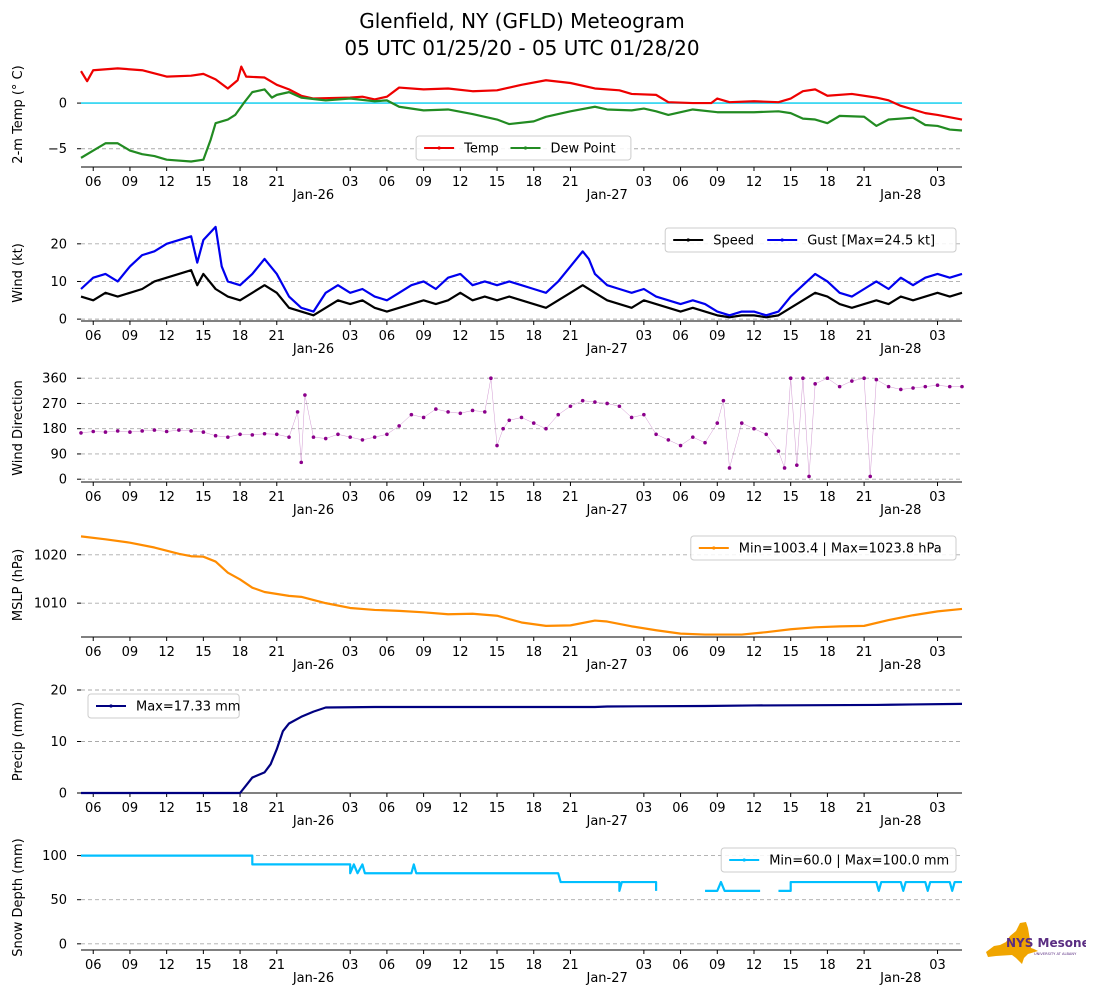 The height and width of the screenshot is (1001, 1094). I want to click on series-line-dew-point, so click(521, 125).